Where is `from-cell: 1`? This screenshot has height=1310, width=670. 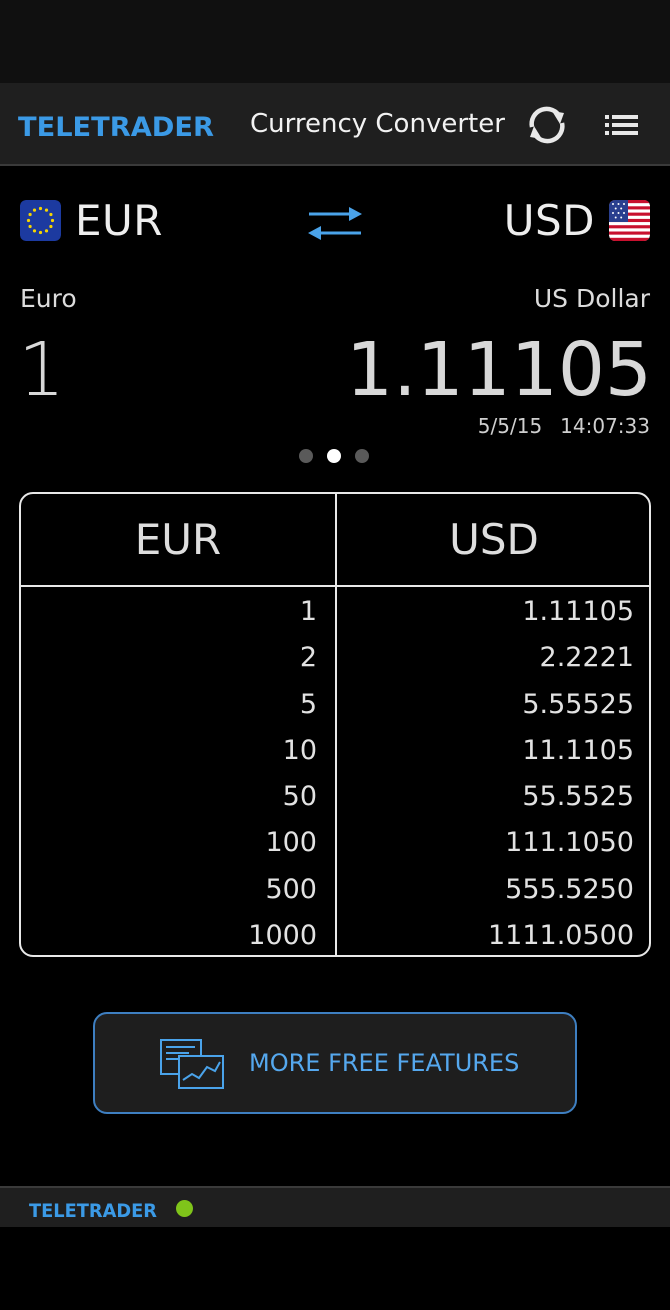 from-cell: 1 is located at coordinates (308, 611).